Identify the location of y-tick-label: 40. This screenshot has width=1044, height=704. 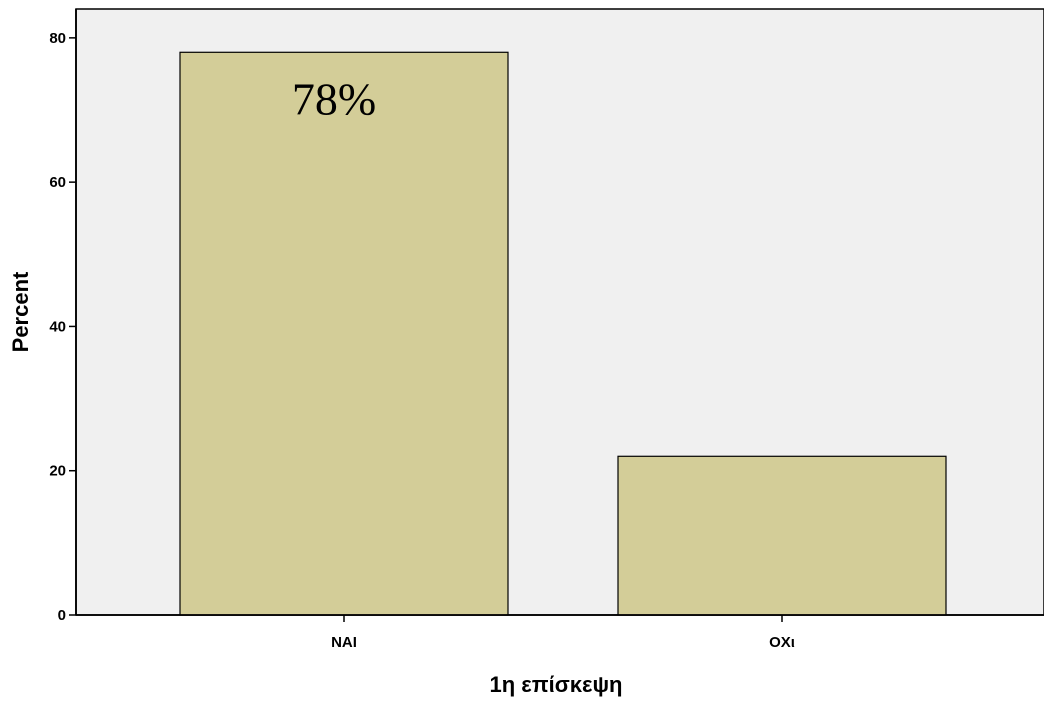
(57, 326).